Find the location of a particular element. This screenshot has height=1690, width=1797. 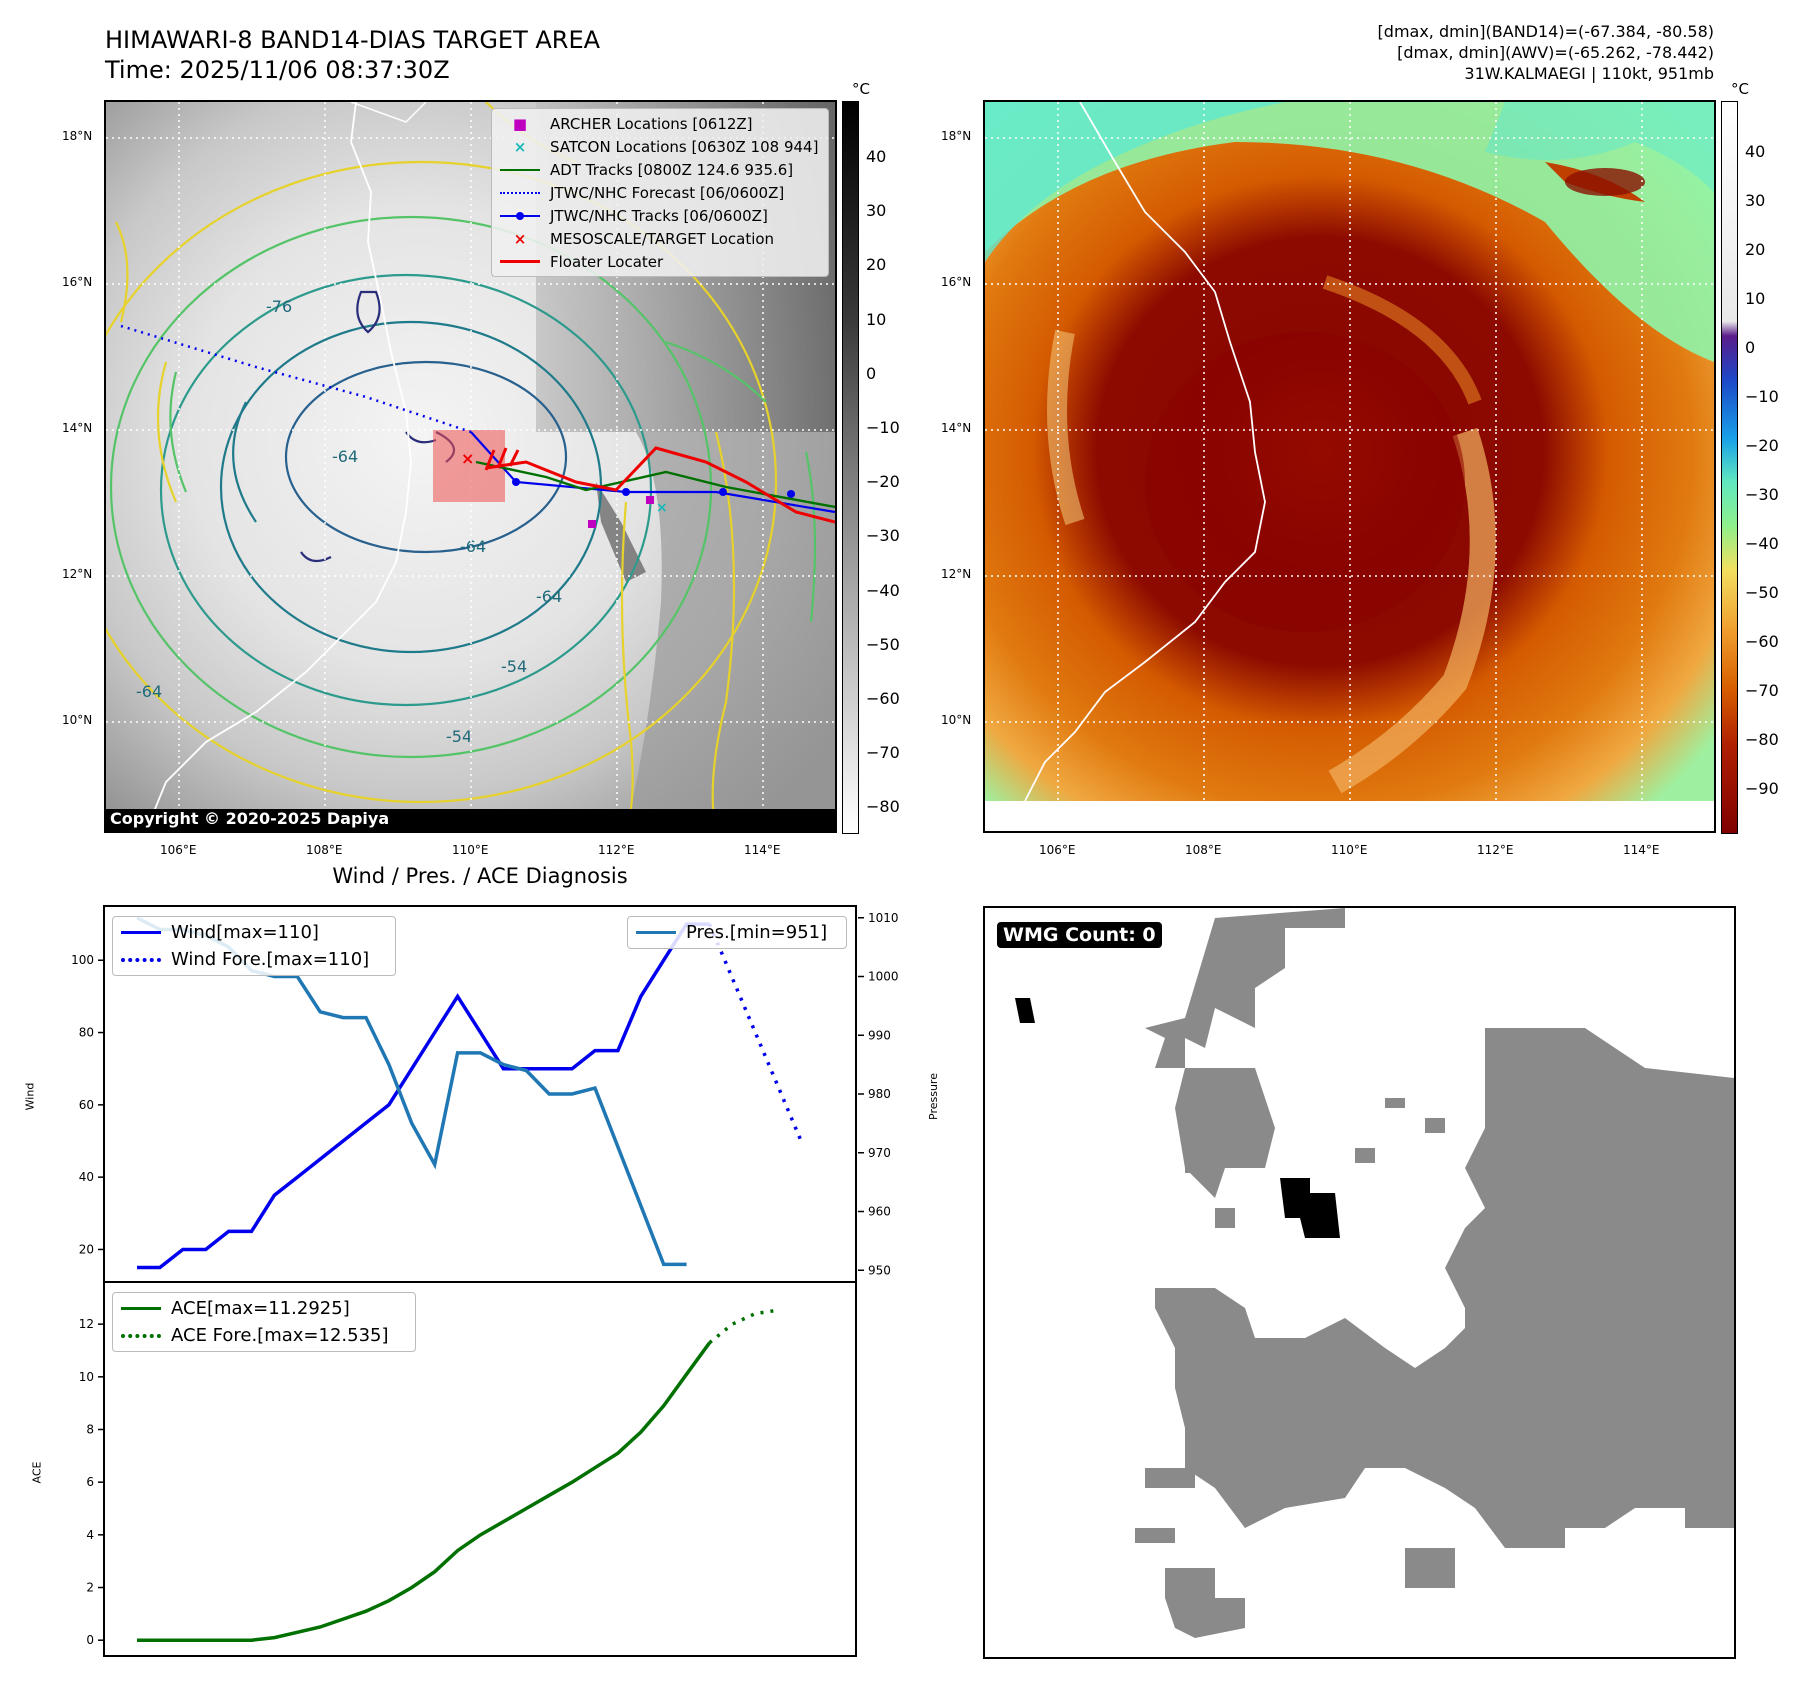

pressure-tick: 1010 is located at coordinates (883, 918).